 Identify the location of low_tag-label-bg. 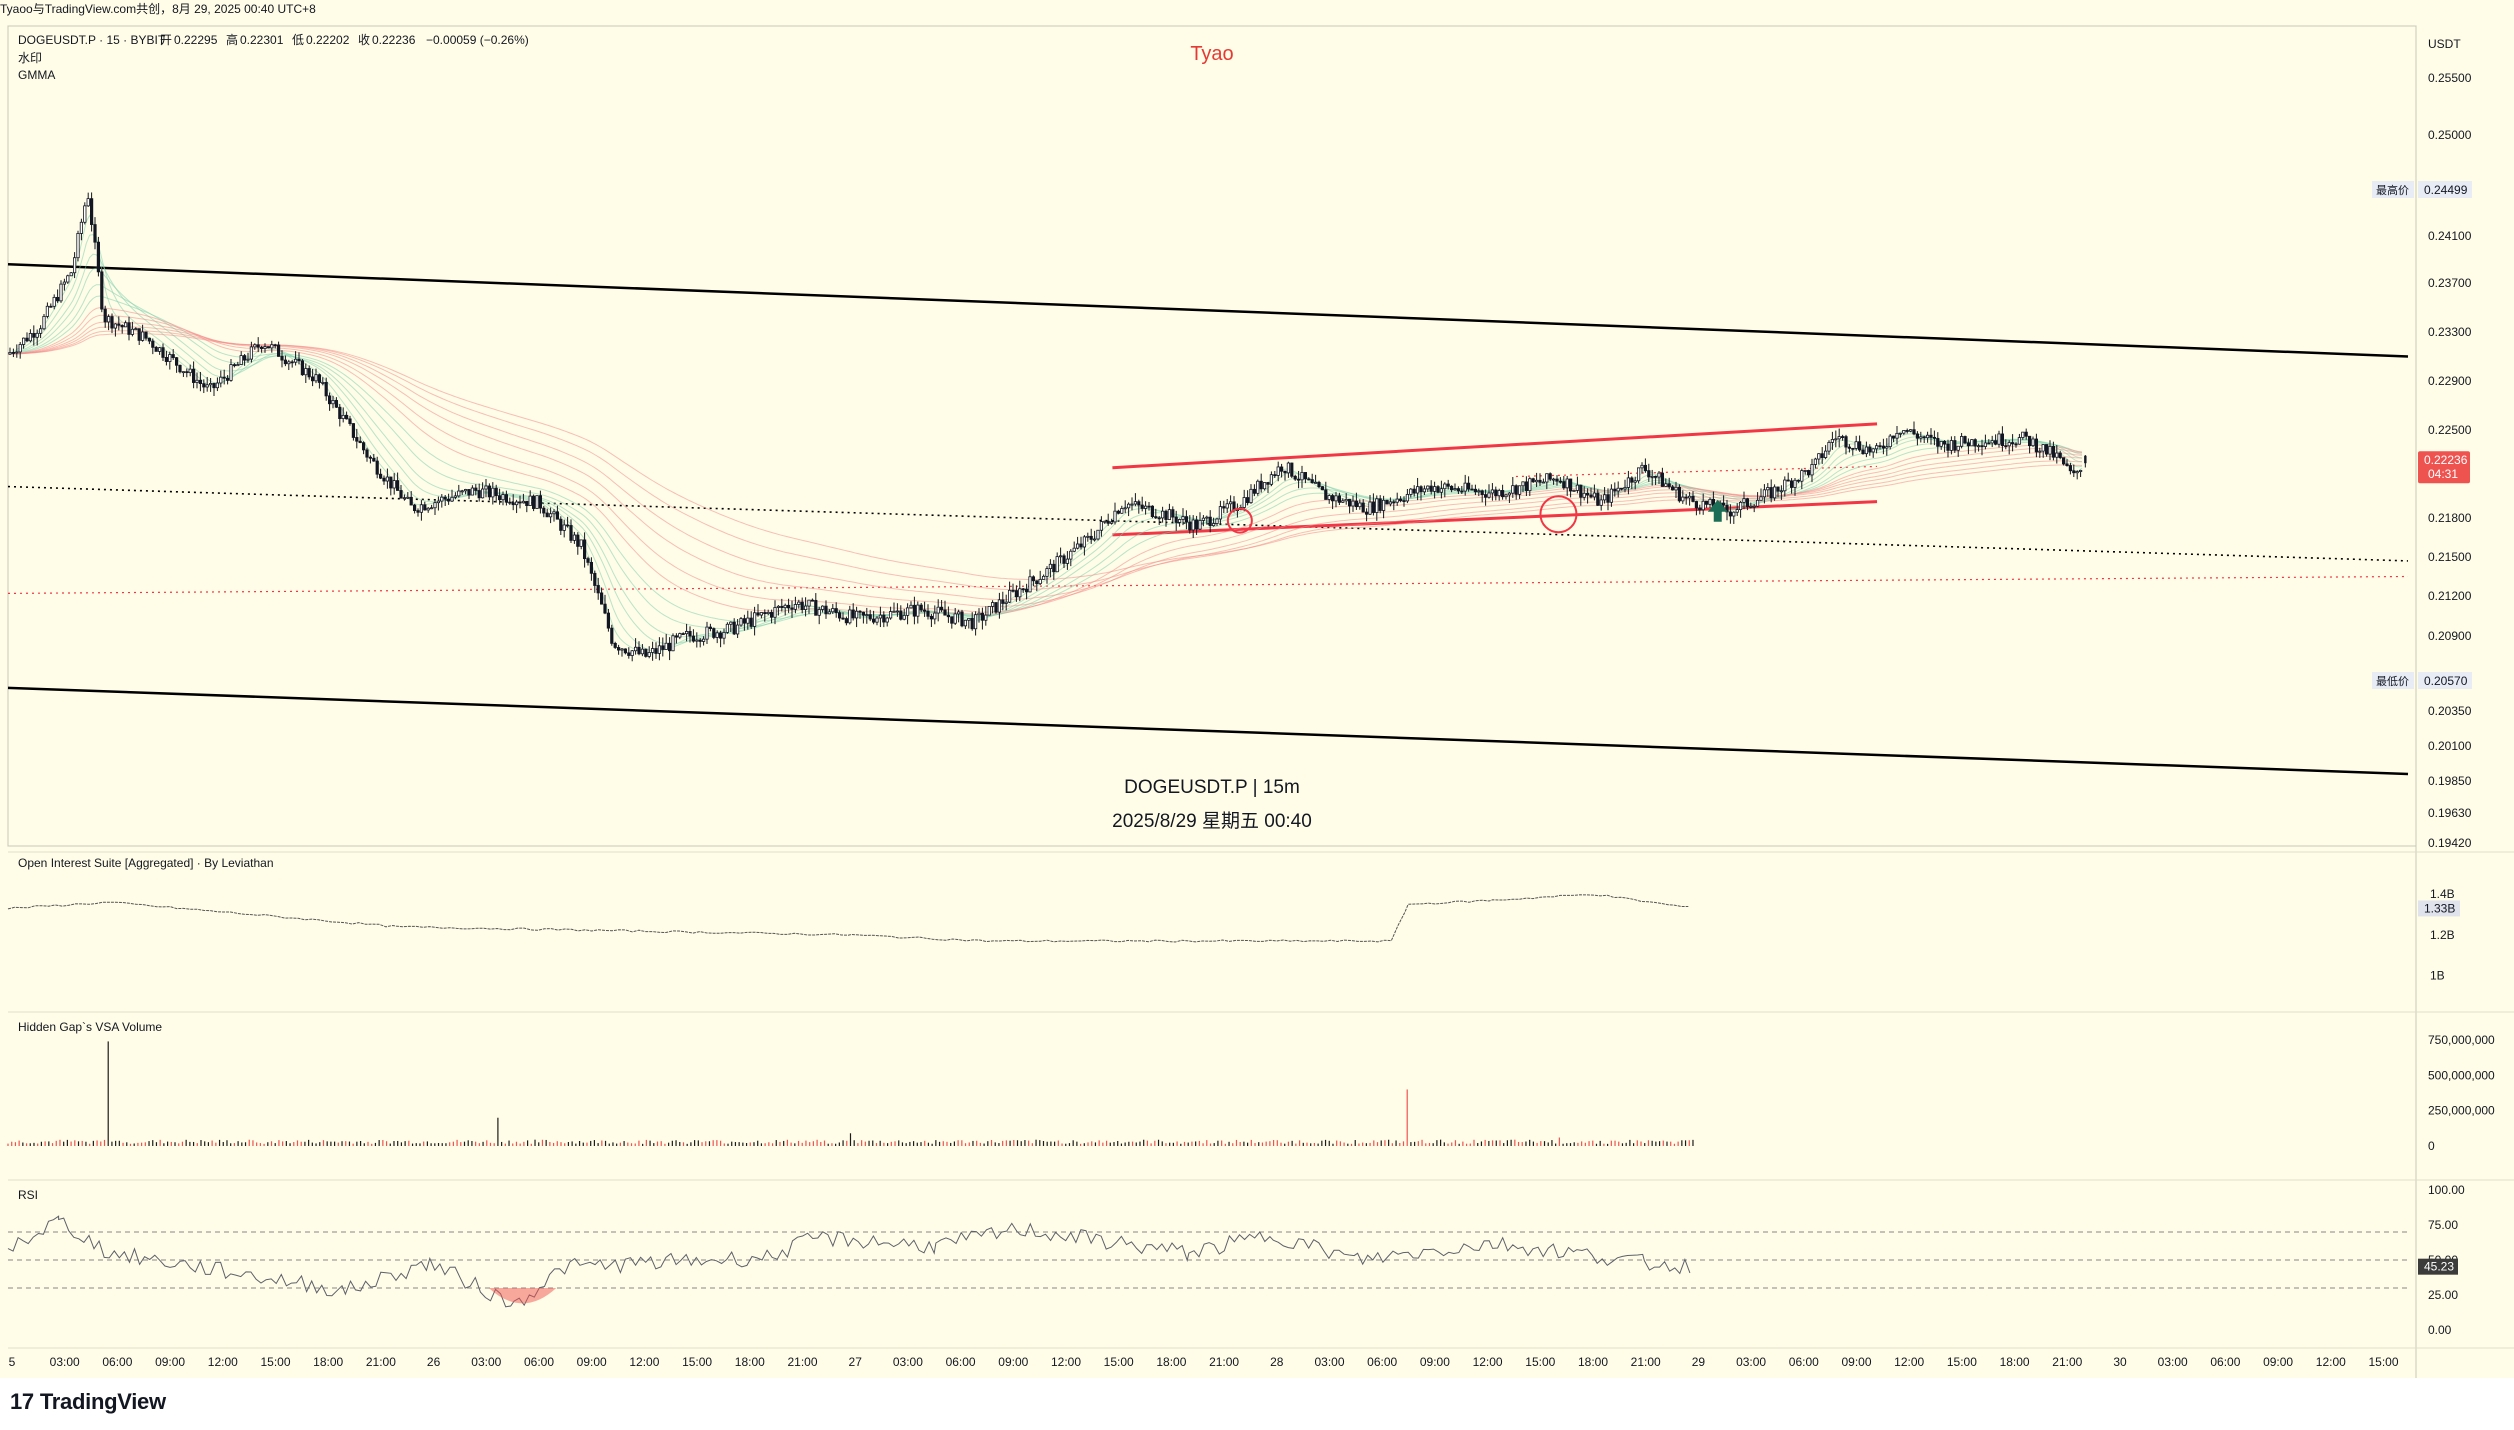
(2393, 680).